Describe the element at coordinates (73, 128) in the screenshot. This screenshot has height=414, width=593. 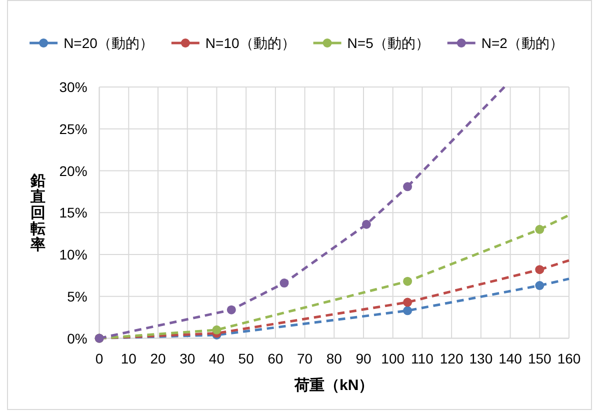
I see `y-tick-label: 25%` at that location.